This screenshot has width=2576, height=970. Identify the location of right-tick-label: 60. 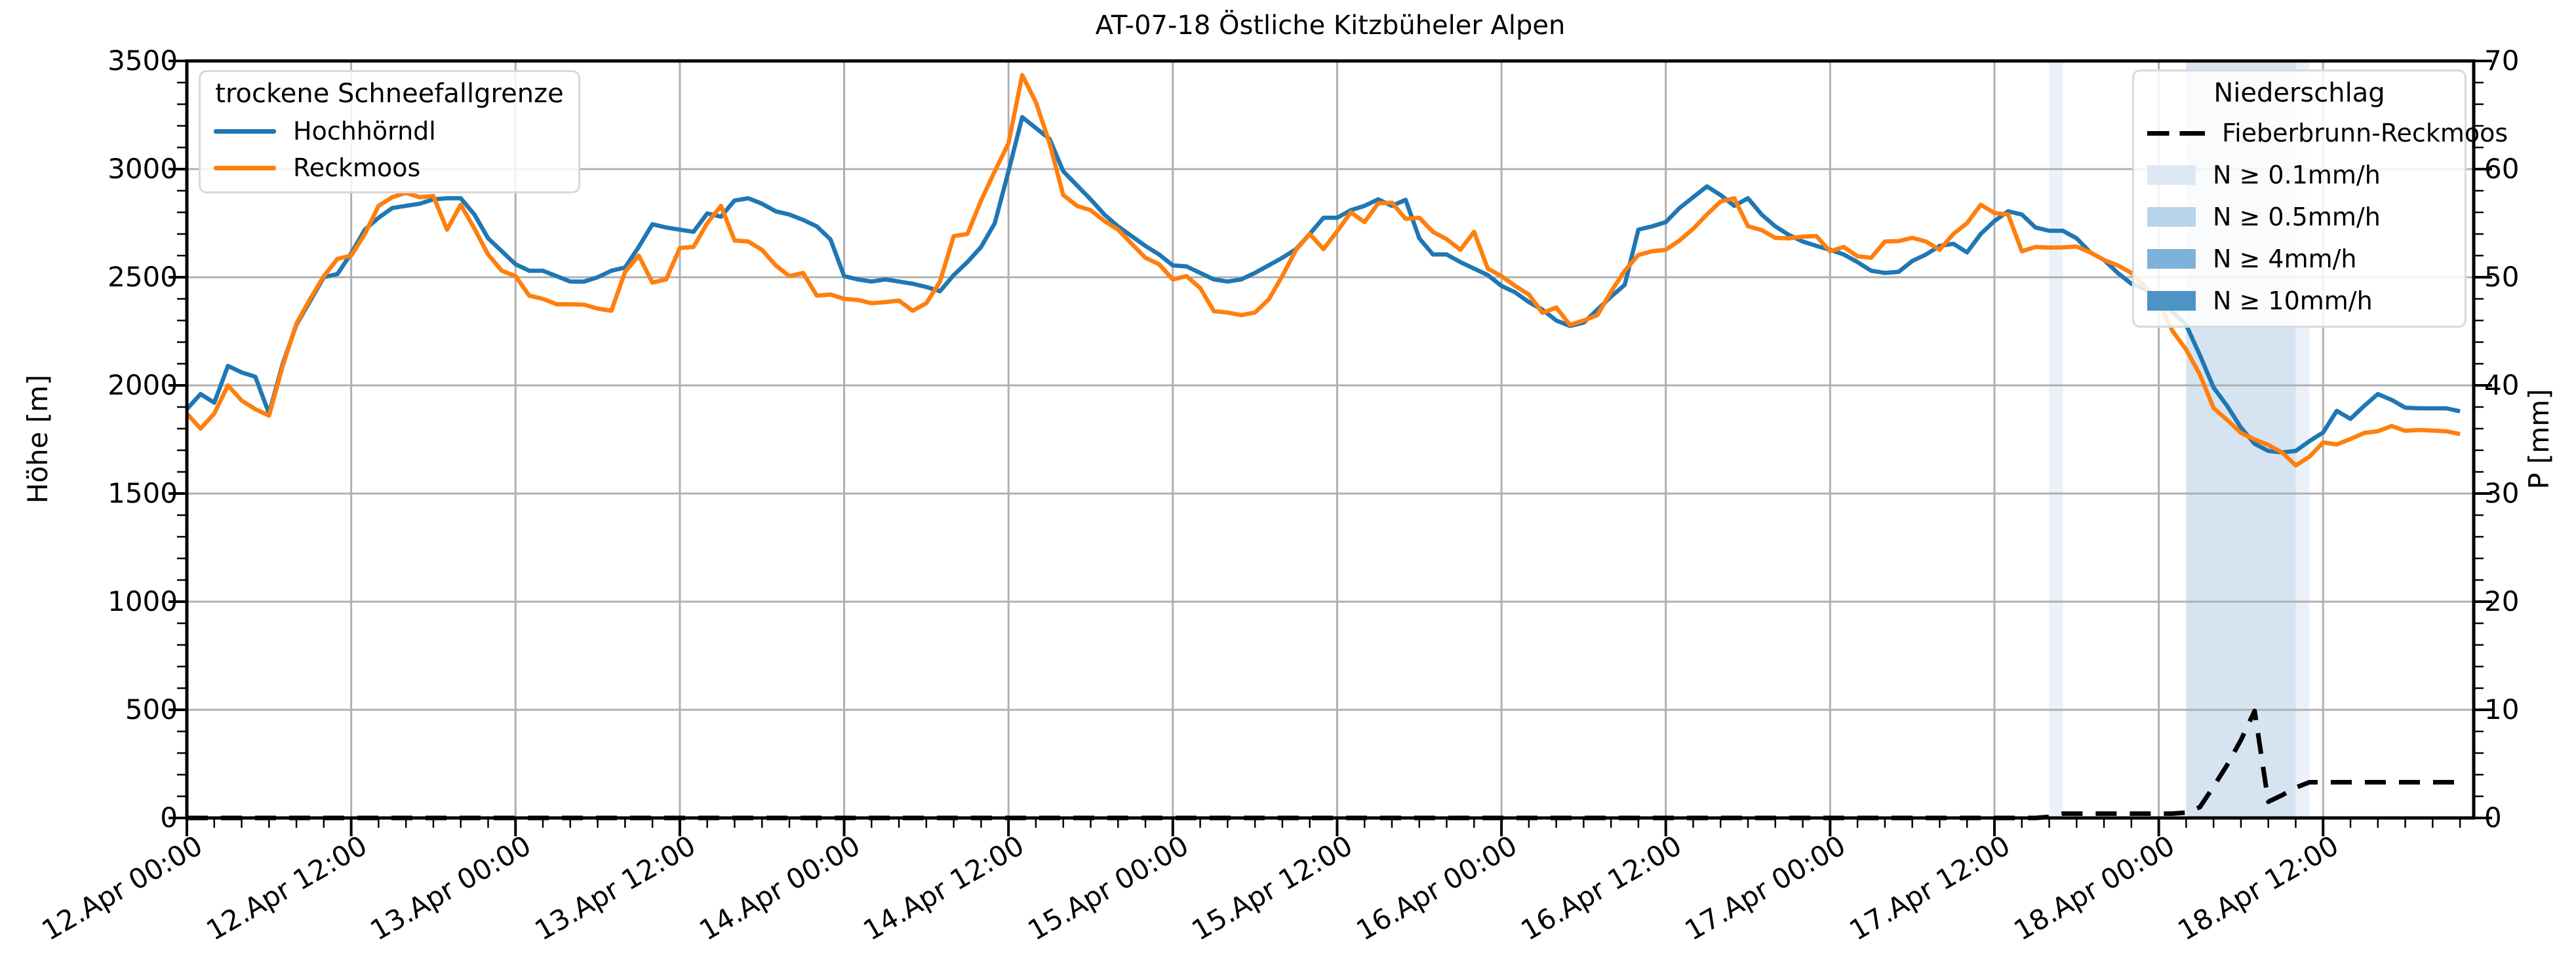
(2502, 169).